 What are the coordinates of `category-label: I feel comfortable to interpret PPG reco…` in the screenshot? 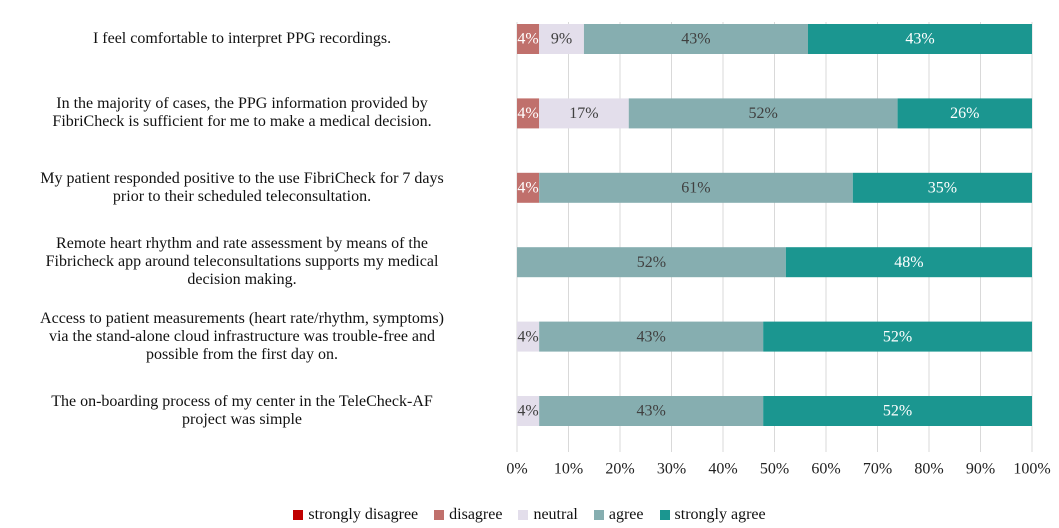 It's located at (242, 38).